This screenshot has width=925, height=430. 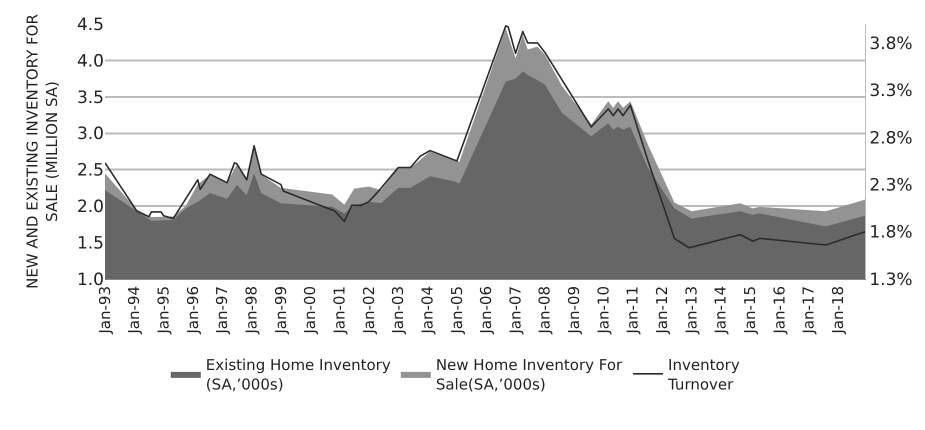 I want to click on x-tick-label: Jan-93, so click(x=105, y=310).